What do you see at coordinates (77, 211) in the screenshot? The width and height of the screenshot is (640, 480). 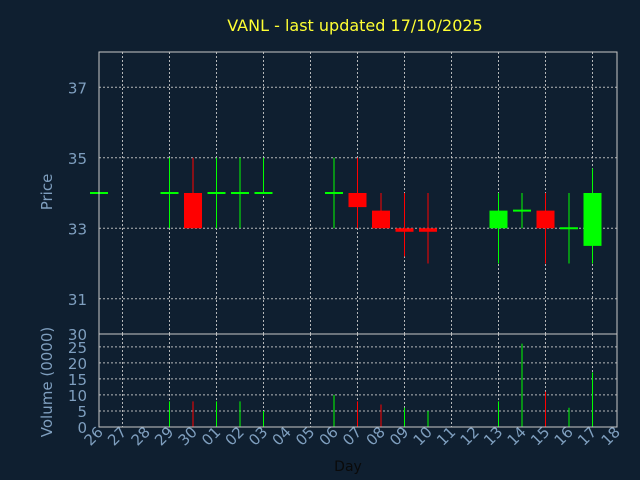 I see `price-tick-labels: 31 33 35 37 30` at bounding box center [77, 211].